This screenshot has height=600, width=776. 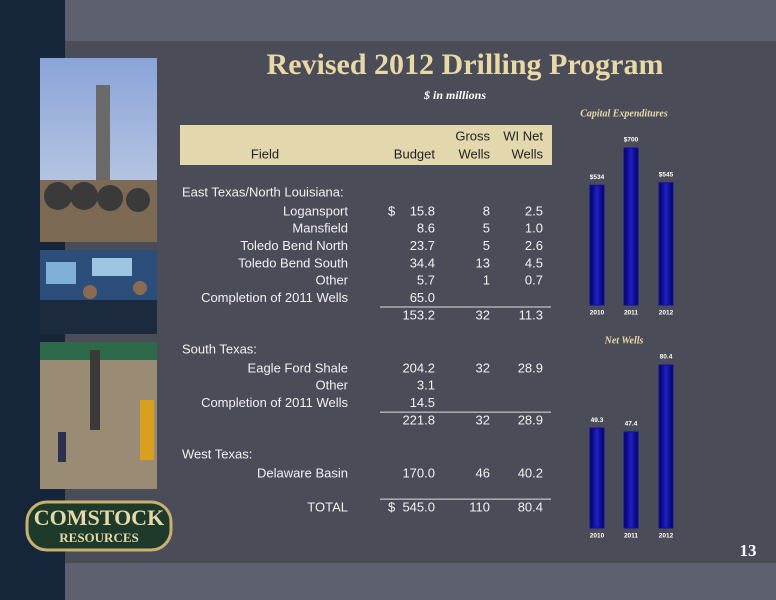 What do you see at coordinates (534, 210) in the screenshot?
I see `cell: 2.5` at bounding box center [534, 210].